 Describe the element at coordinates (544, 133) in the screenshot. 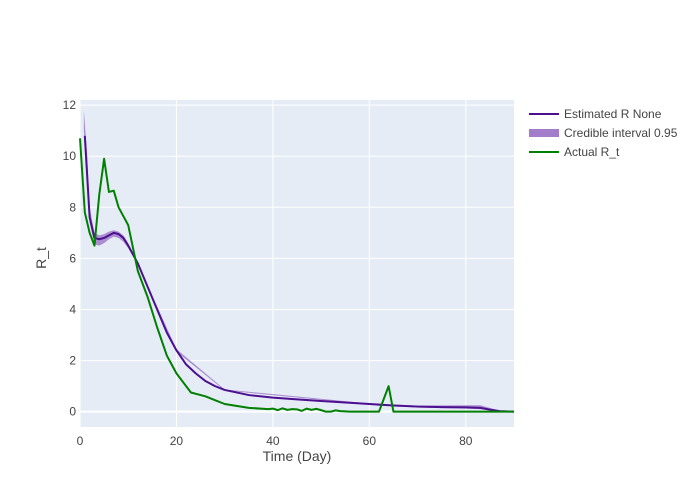

I see `legend-swatch` at that location.